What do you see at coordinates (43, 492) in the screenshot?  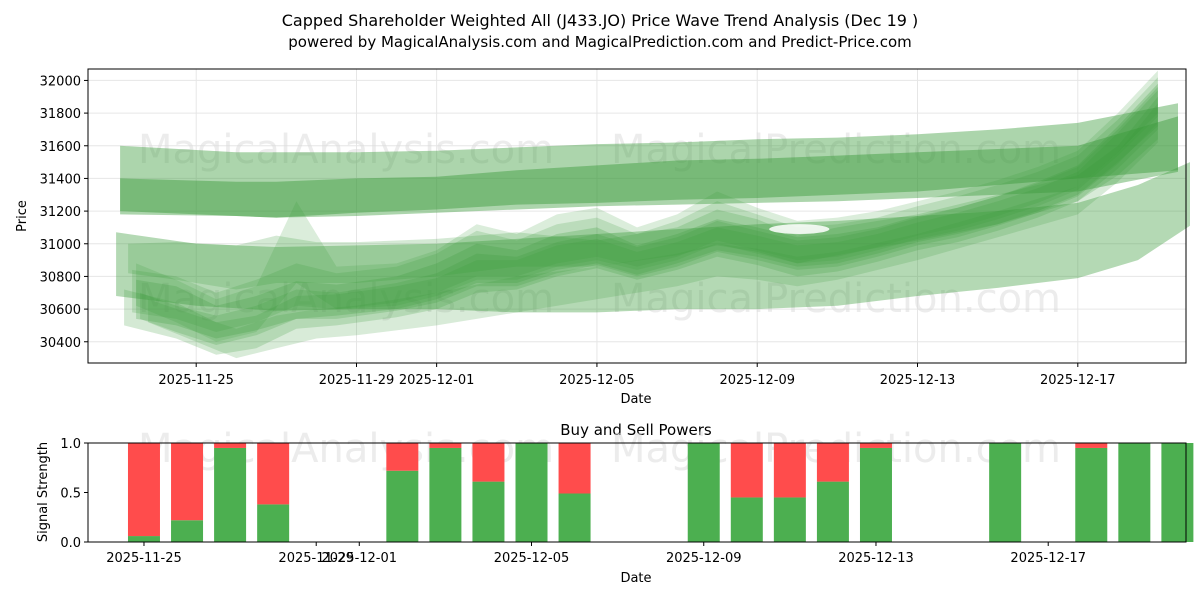 I see `power-y-axis-label: Signal Strength` at bounding box center [43, 492].